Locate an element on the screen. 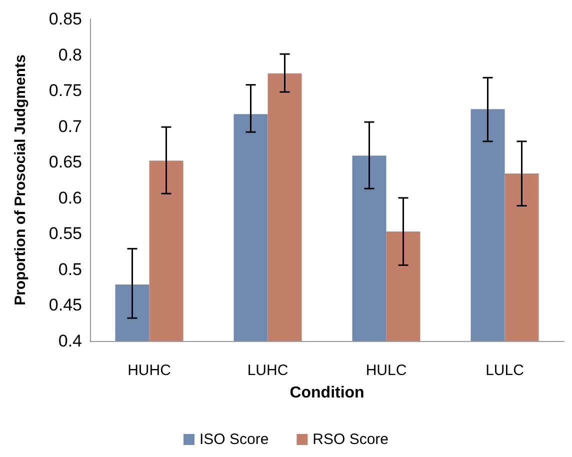  x-tick-label: LUHC is located at coordinates (267, 370).